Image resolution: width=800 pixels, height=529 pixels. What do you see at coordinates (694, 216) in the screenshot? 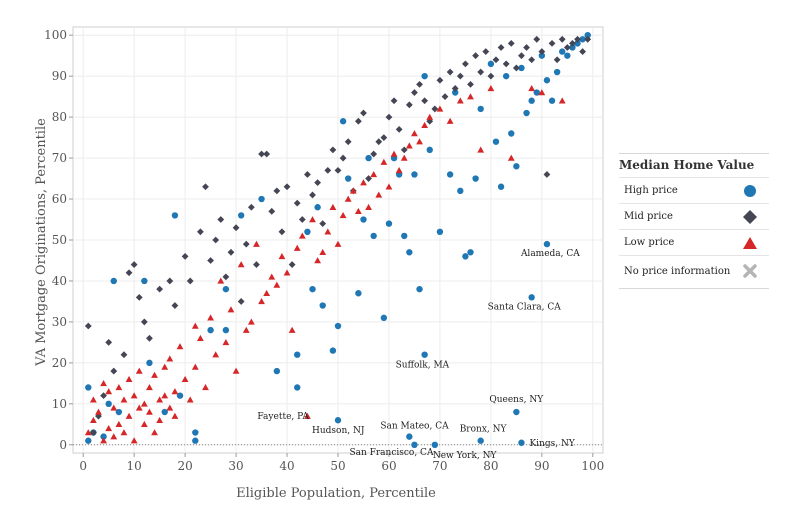
I see `legend-item-mid-price: Mid price` at bounding box center [694, 216].